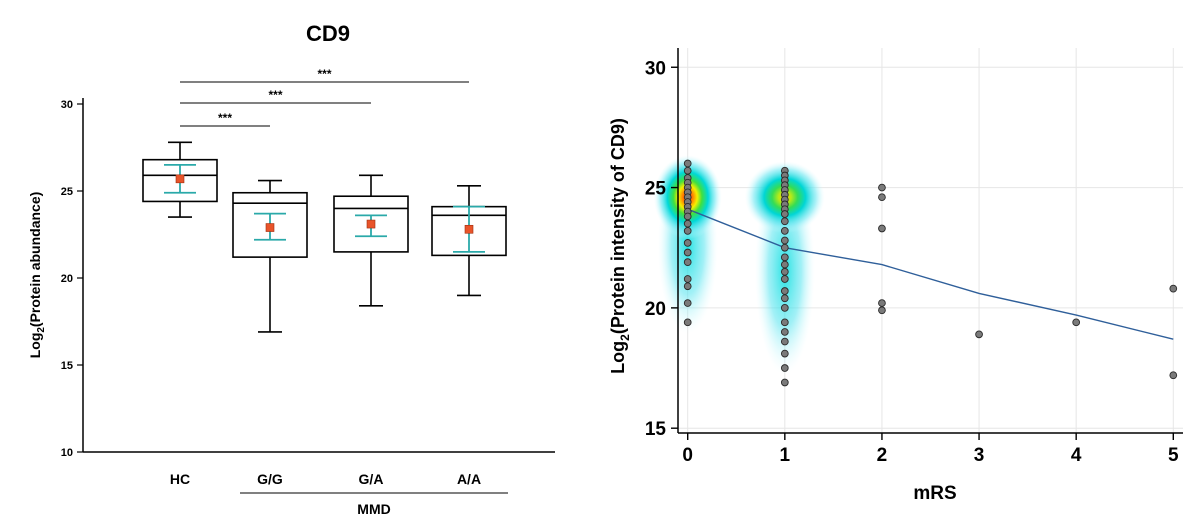 The image size is (1196, 532). I want to click on x-axis-label: mRS, so click(934, 493).